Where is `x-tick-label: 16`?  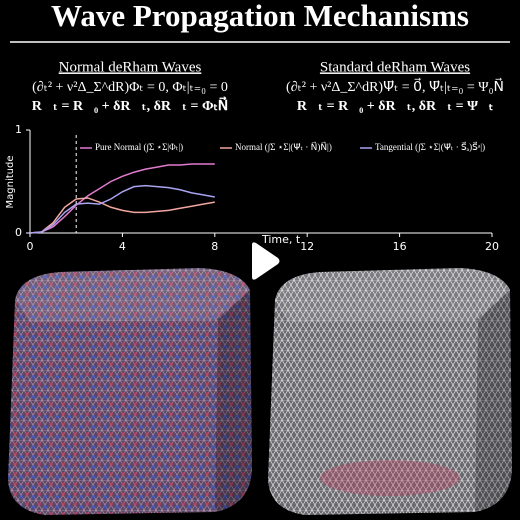
x-tick-label: 16 is located at coordinates (400, 246).